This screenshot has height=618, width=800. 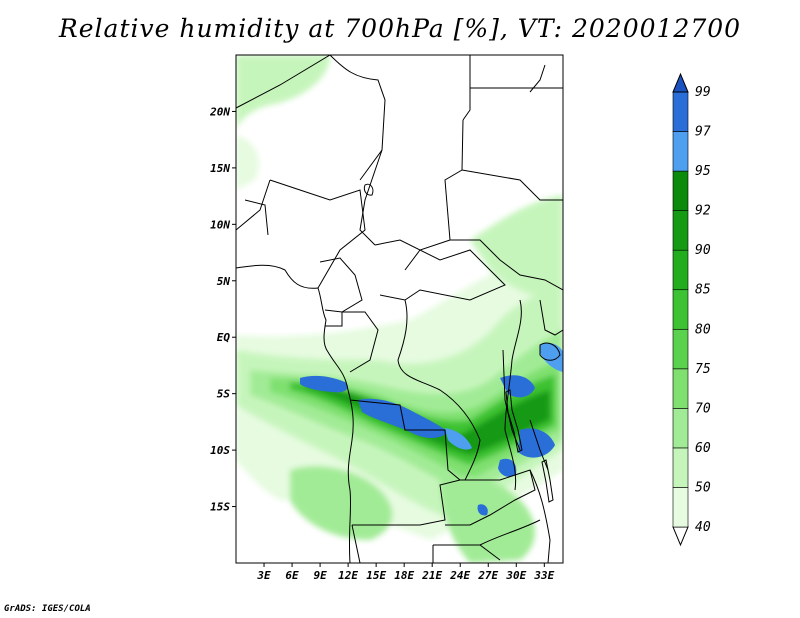 I want to click on colorbar-label: 40, so click(x=703, y=527).